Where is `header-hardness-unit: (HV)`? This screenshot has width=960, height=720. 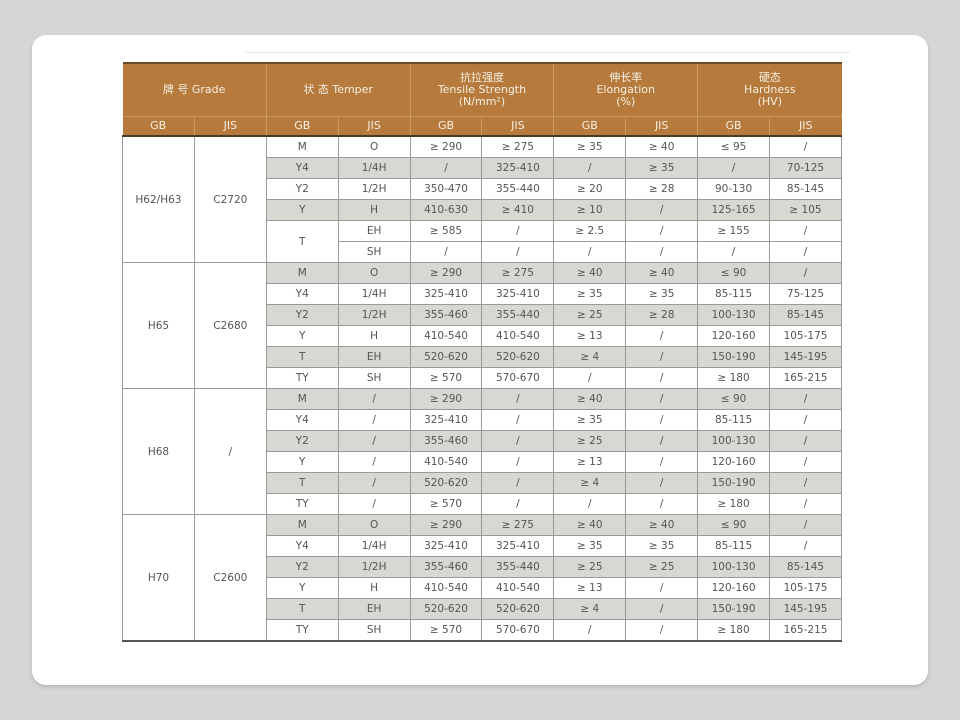 header-hardness-unit: (HV) is located at coordinates (769, 101).